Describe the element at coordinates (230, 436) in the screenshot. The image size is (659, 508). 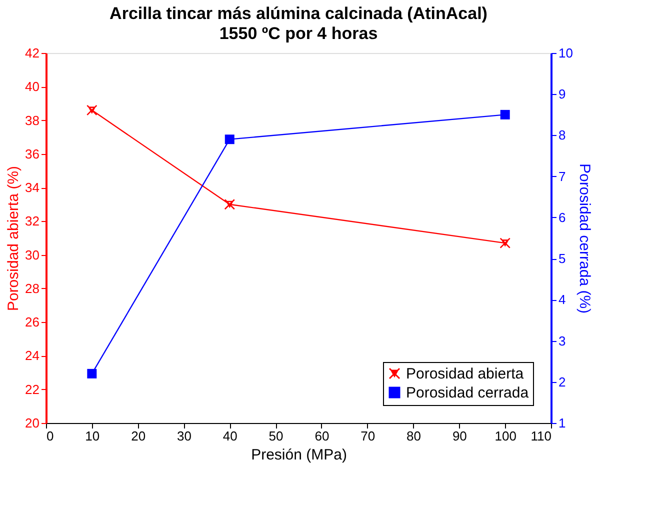
I see `x-tick-label: 40` at that location.